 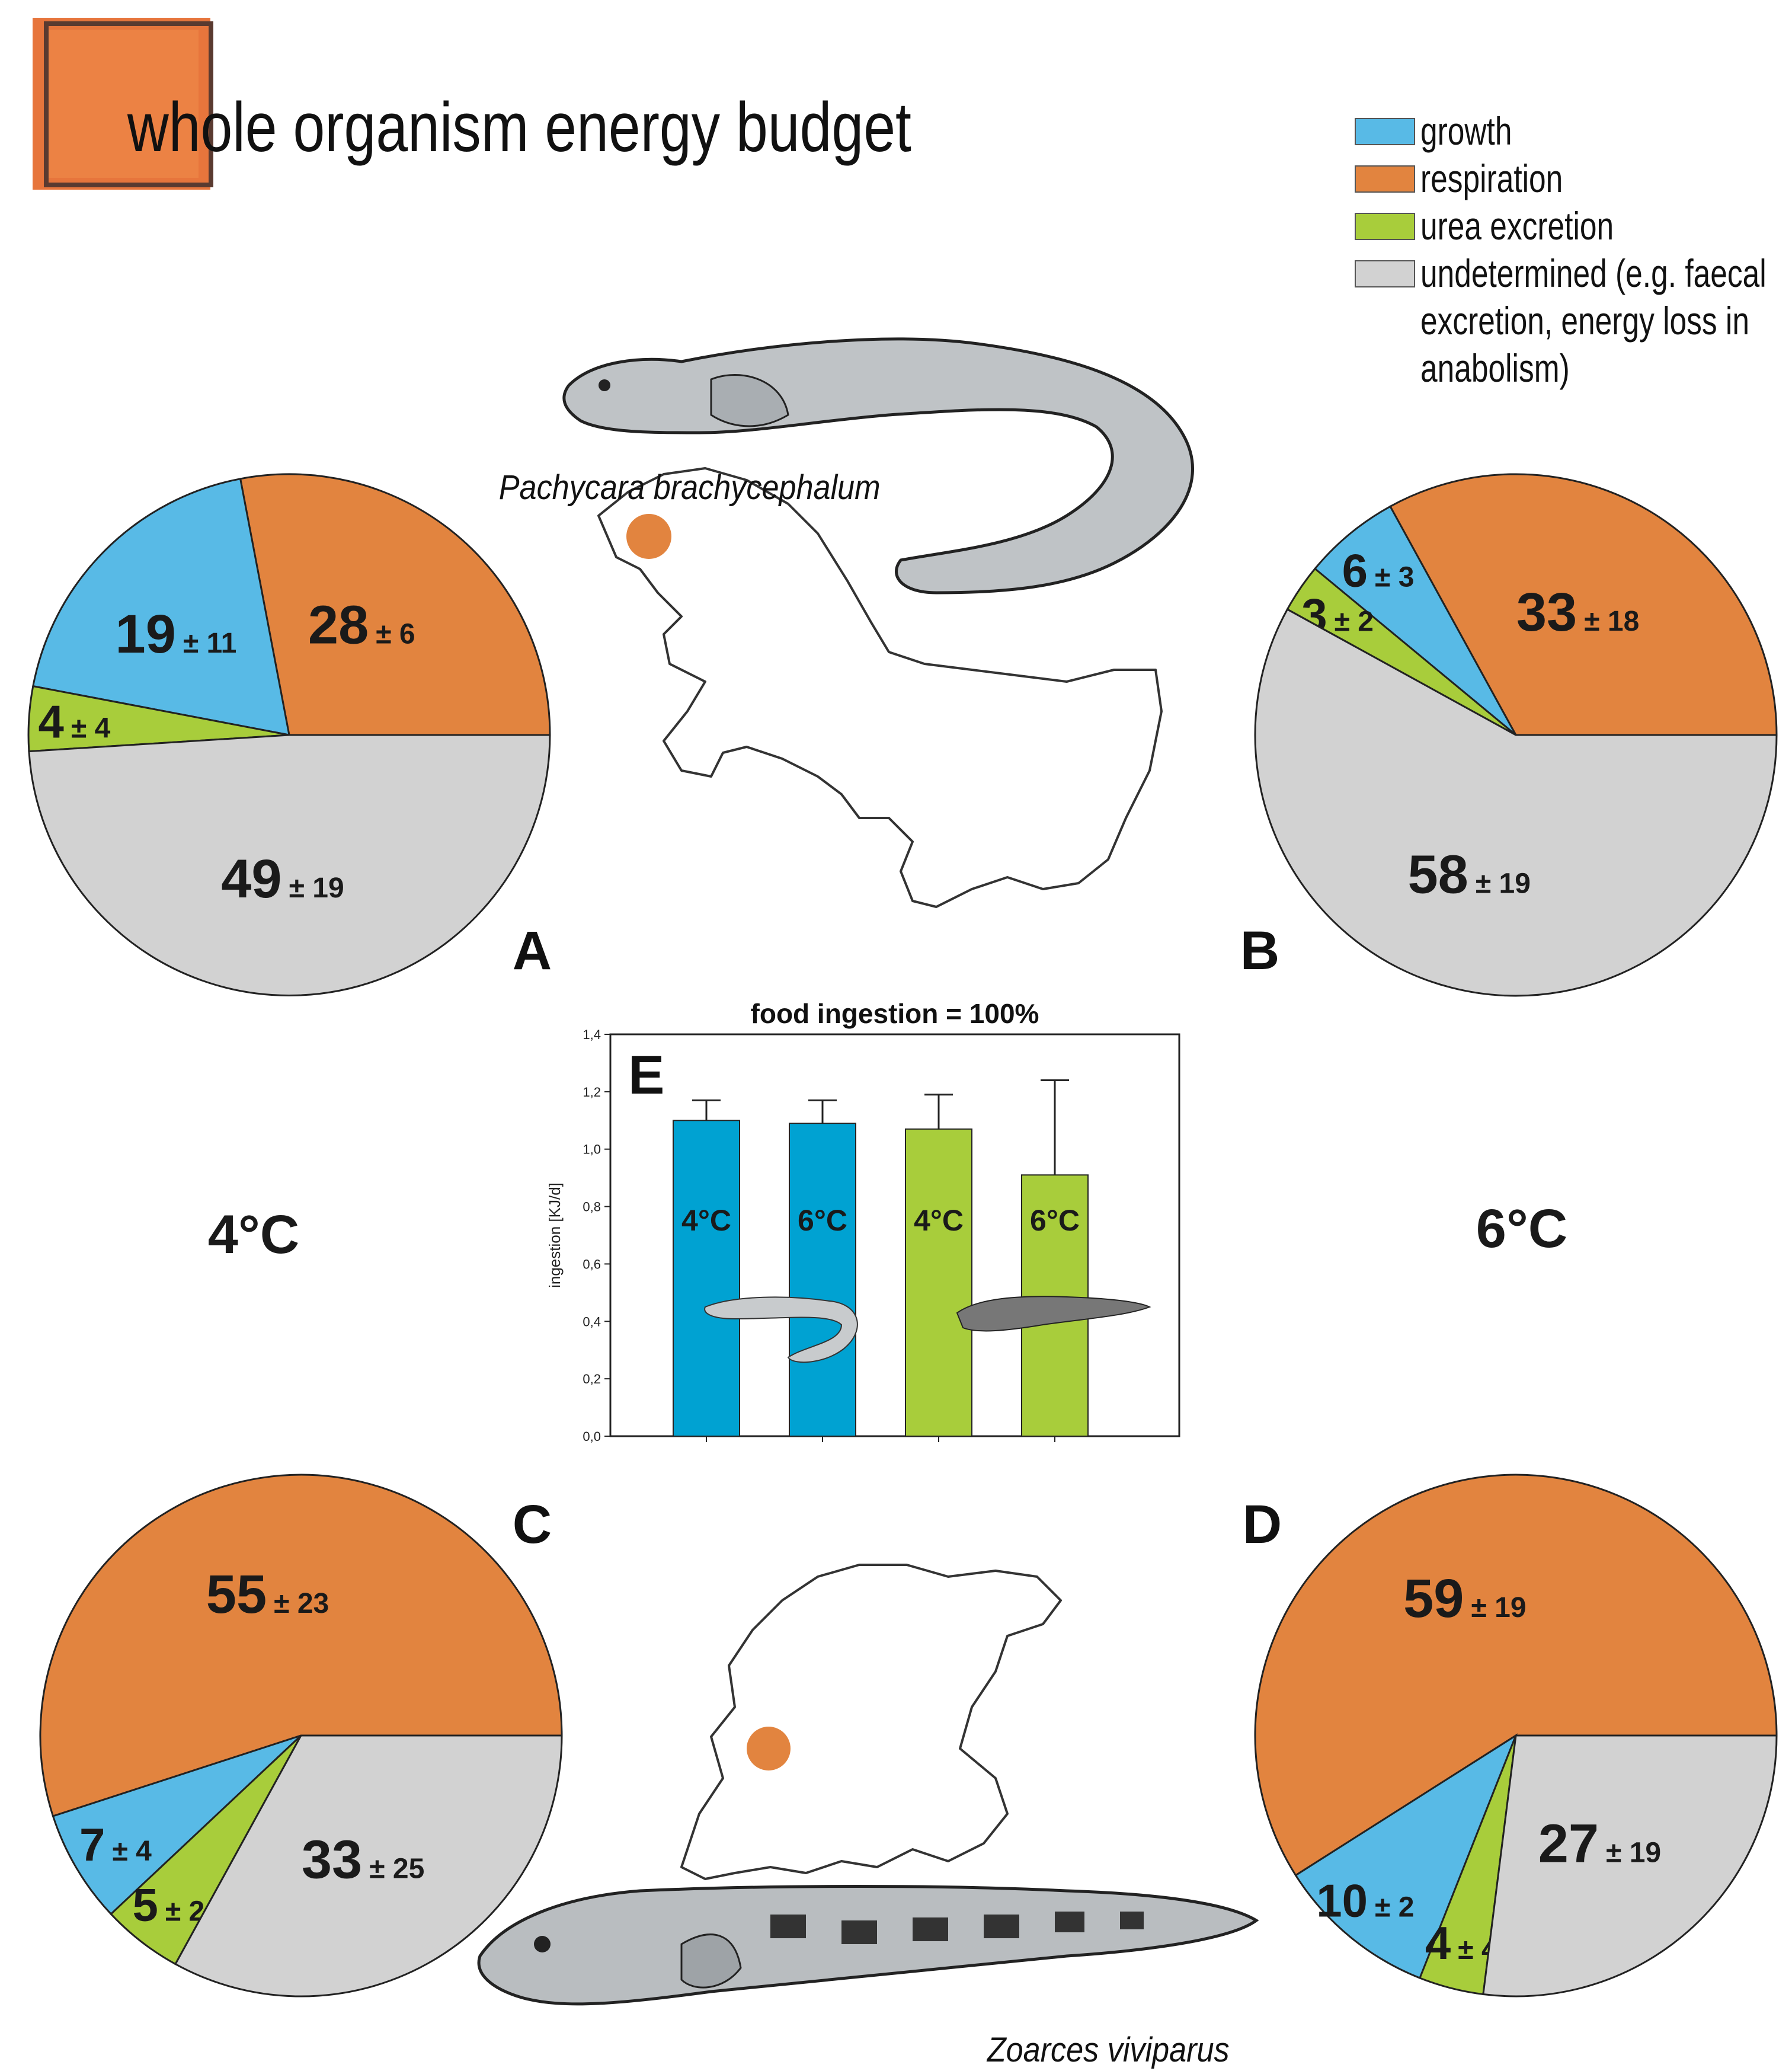 I want to click on pie-sd-label: ± 23, so click(x=301, y=1603).